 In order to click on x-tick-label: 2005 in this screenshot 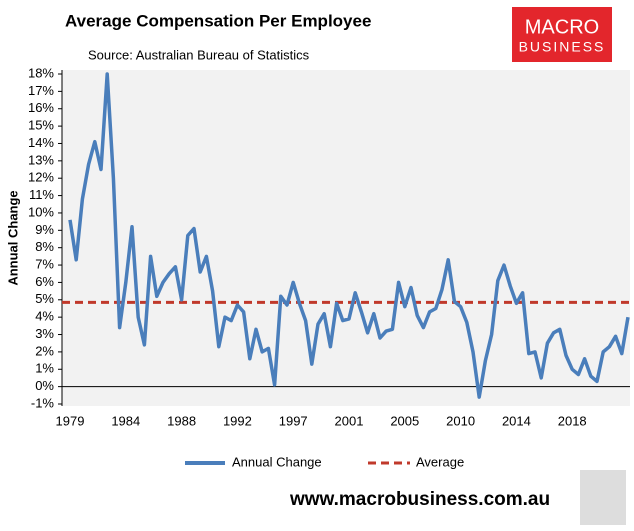, I will do `click(404, 420)`.